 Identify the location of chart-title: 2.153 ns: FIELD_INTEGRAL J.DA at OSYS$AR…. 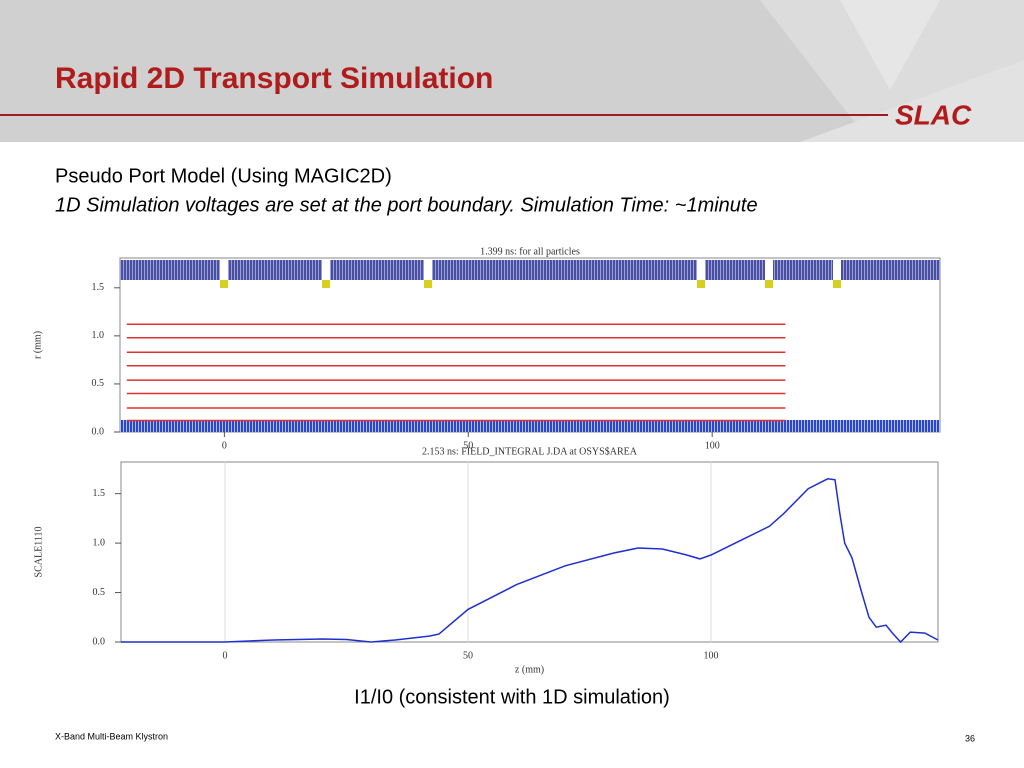
(530, 451).